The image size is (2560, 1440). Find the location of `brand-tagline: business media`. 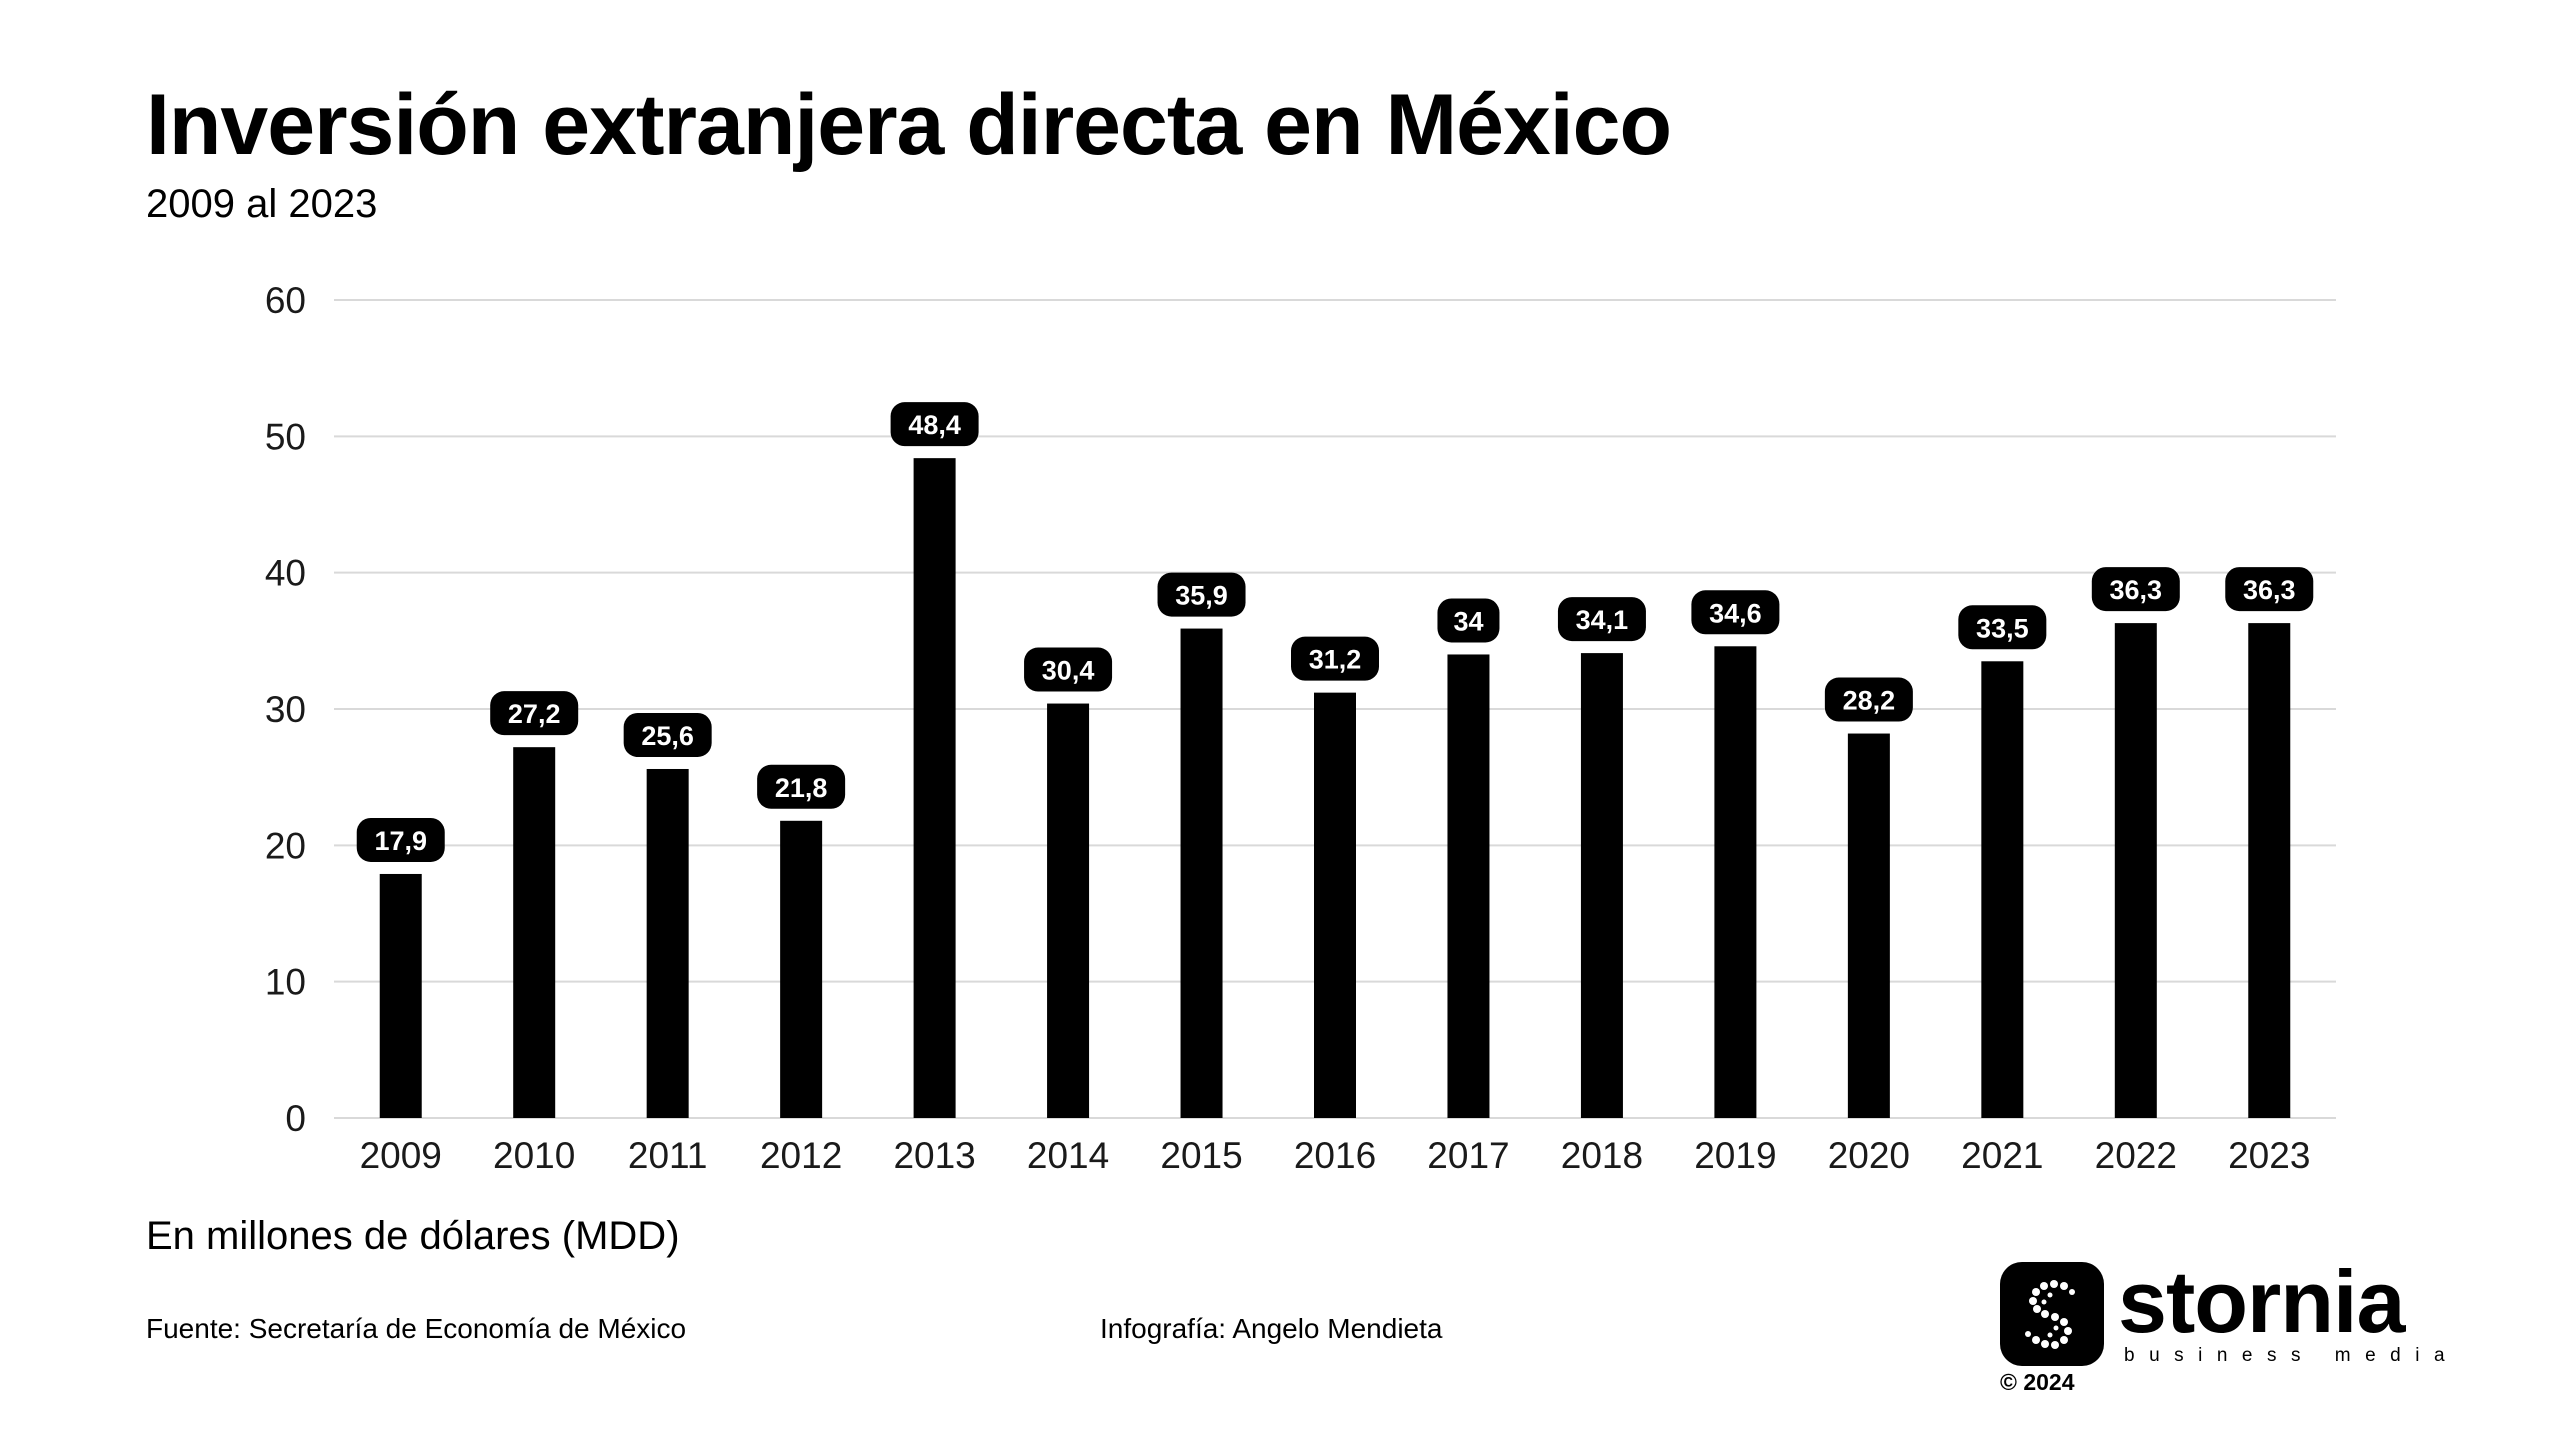

brand-tagline: business media is located at coordinates (2292, 1355).